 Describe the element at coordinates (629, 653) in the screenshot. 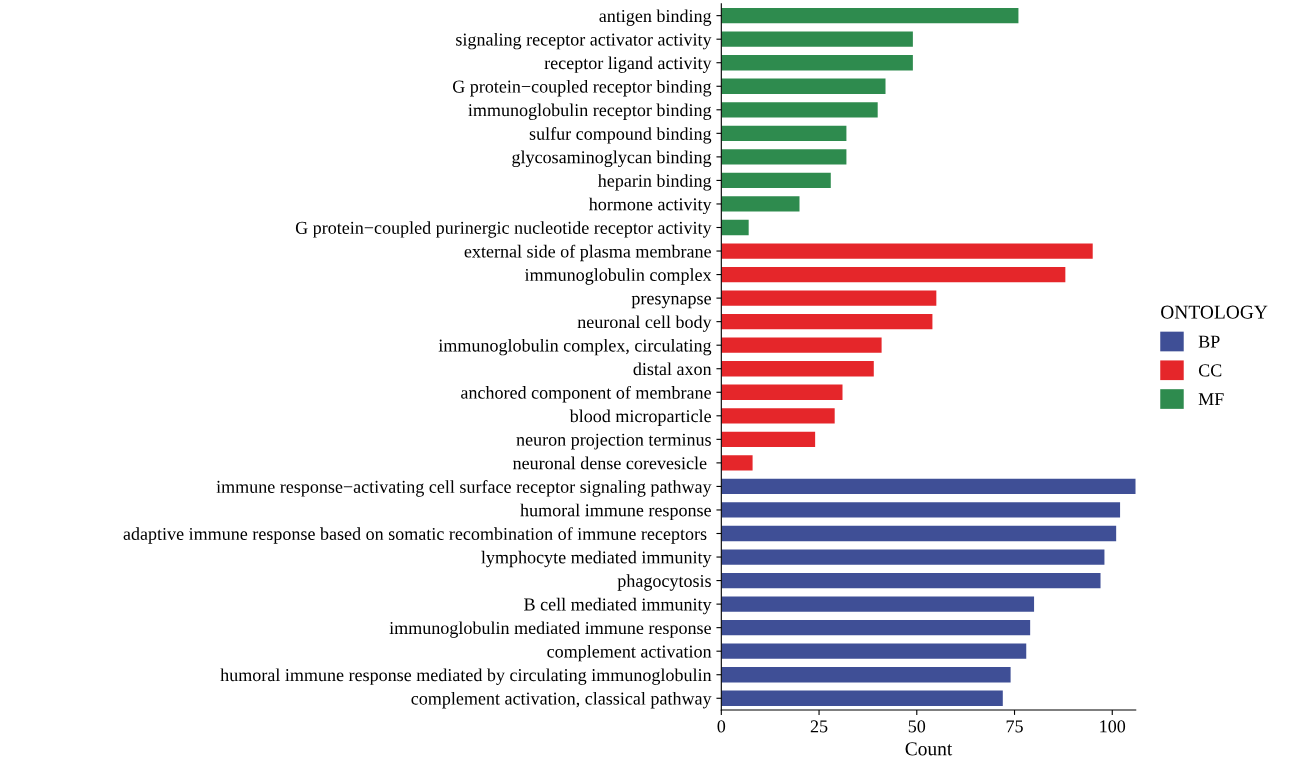

I see `y-tick-label: complement activation` at that location.